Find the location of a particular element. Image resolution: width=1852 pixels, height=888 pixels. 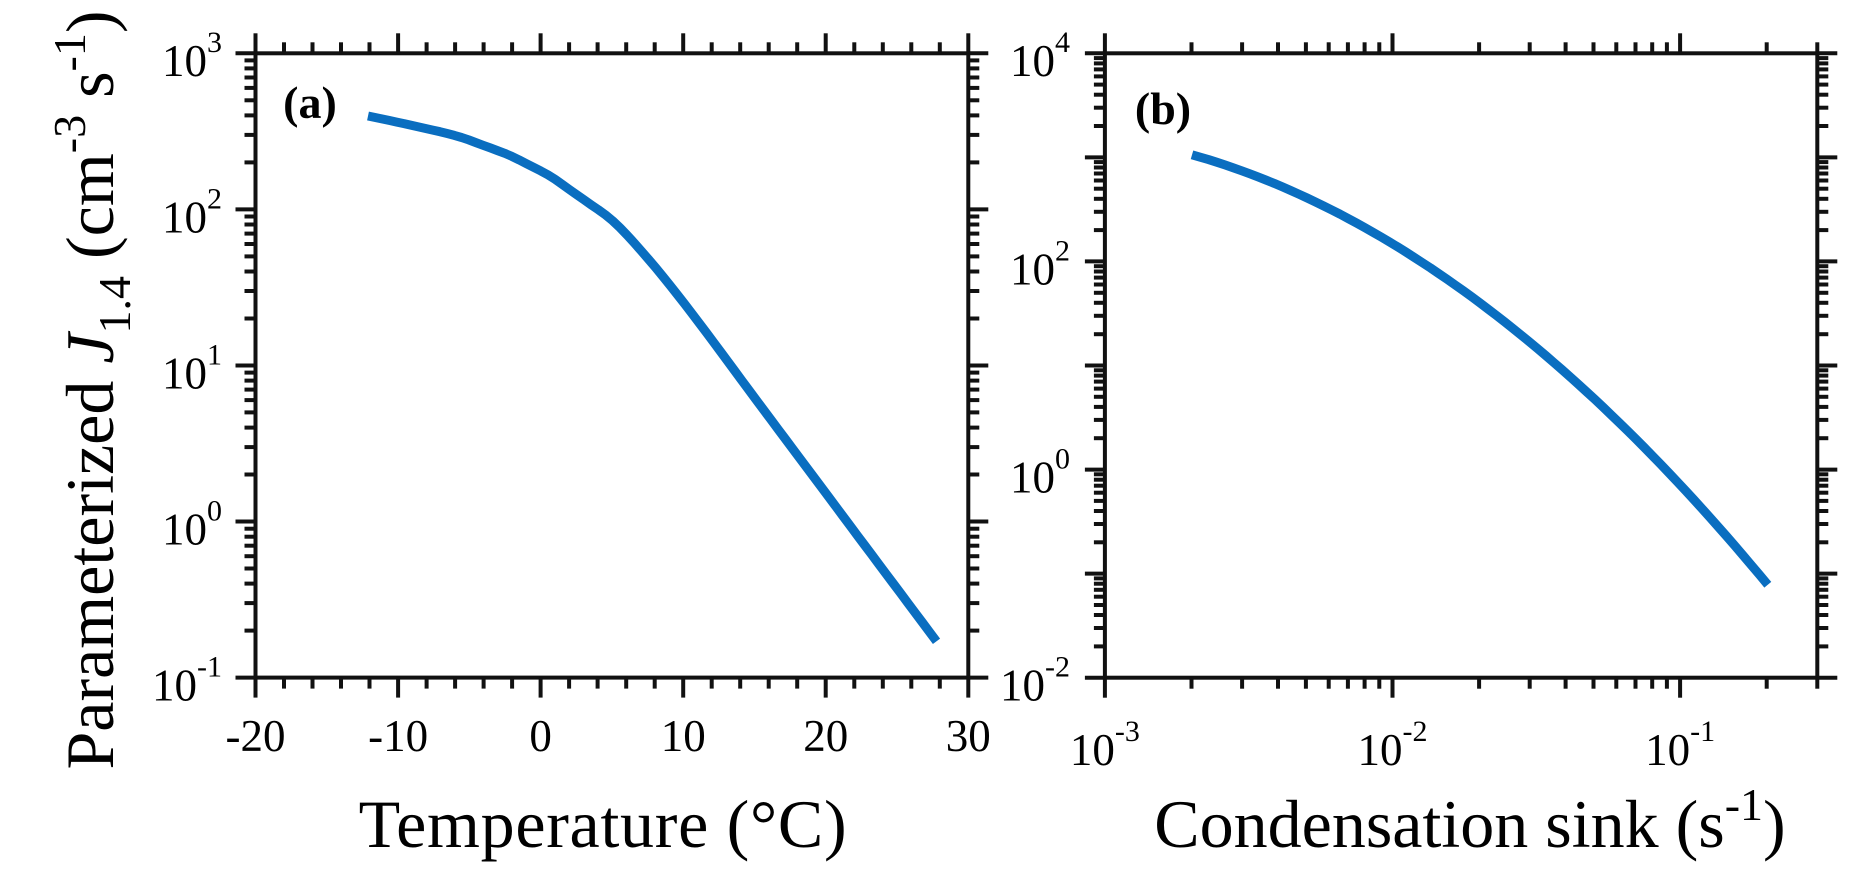

svg-text: 10³ is located at coordinates (192, 56).